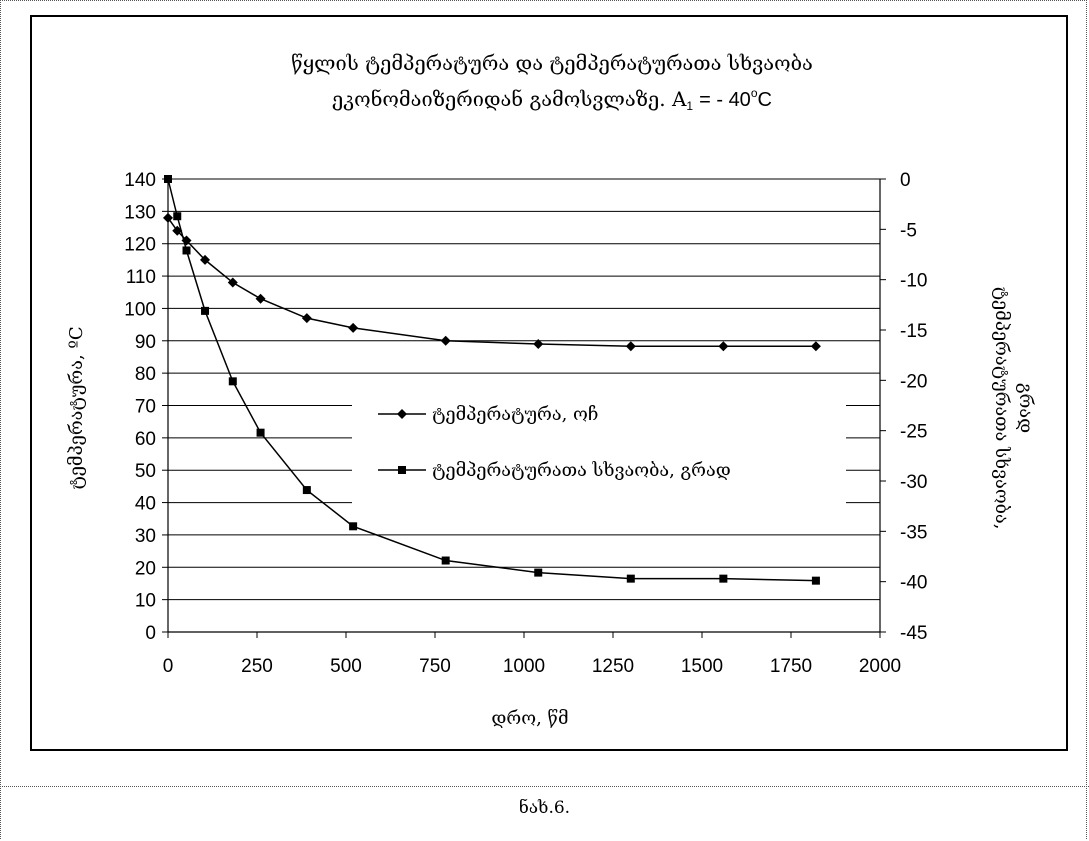 This screenshot has height=841, width=1089. What do you see at coordinates (913, 482) in the screenshot?
I see `y-right-tick-label: -30` at bounding box center [913, 482].